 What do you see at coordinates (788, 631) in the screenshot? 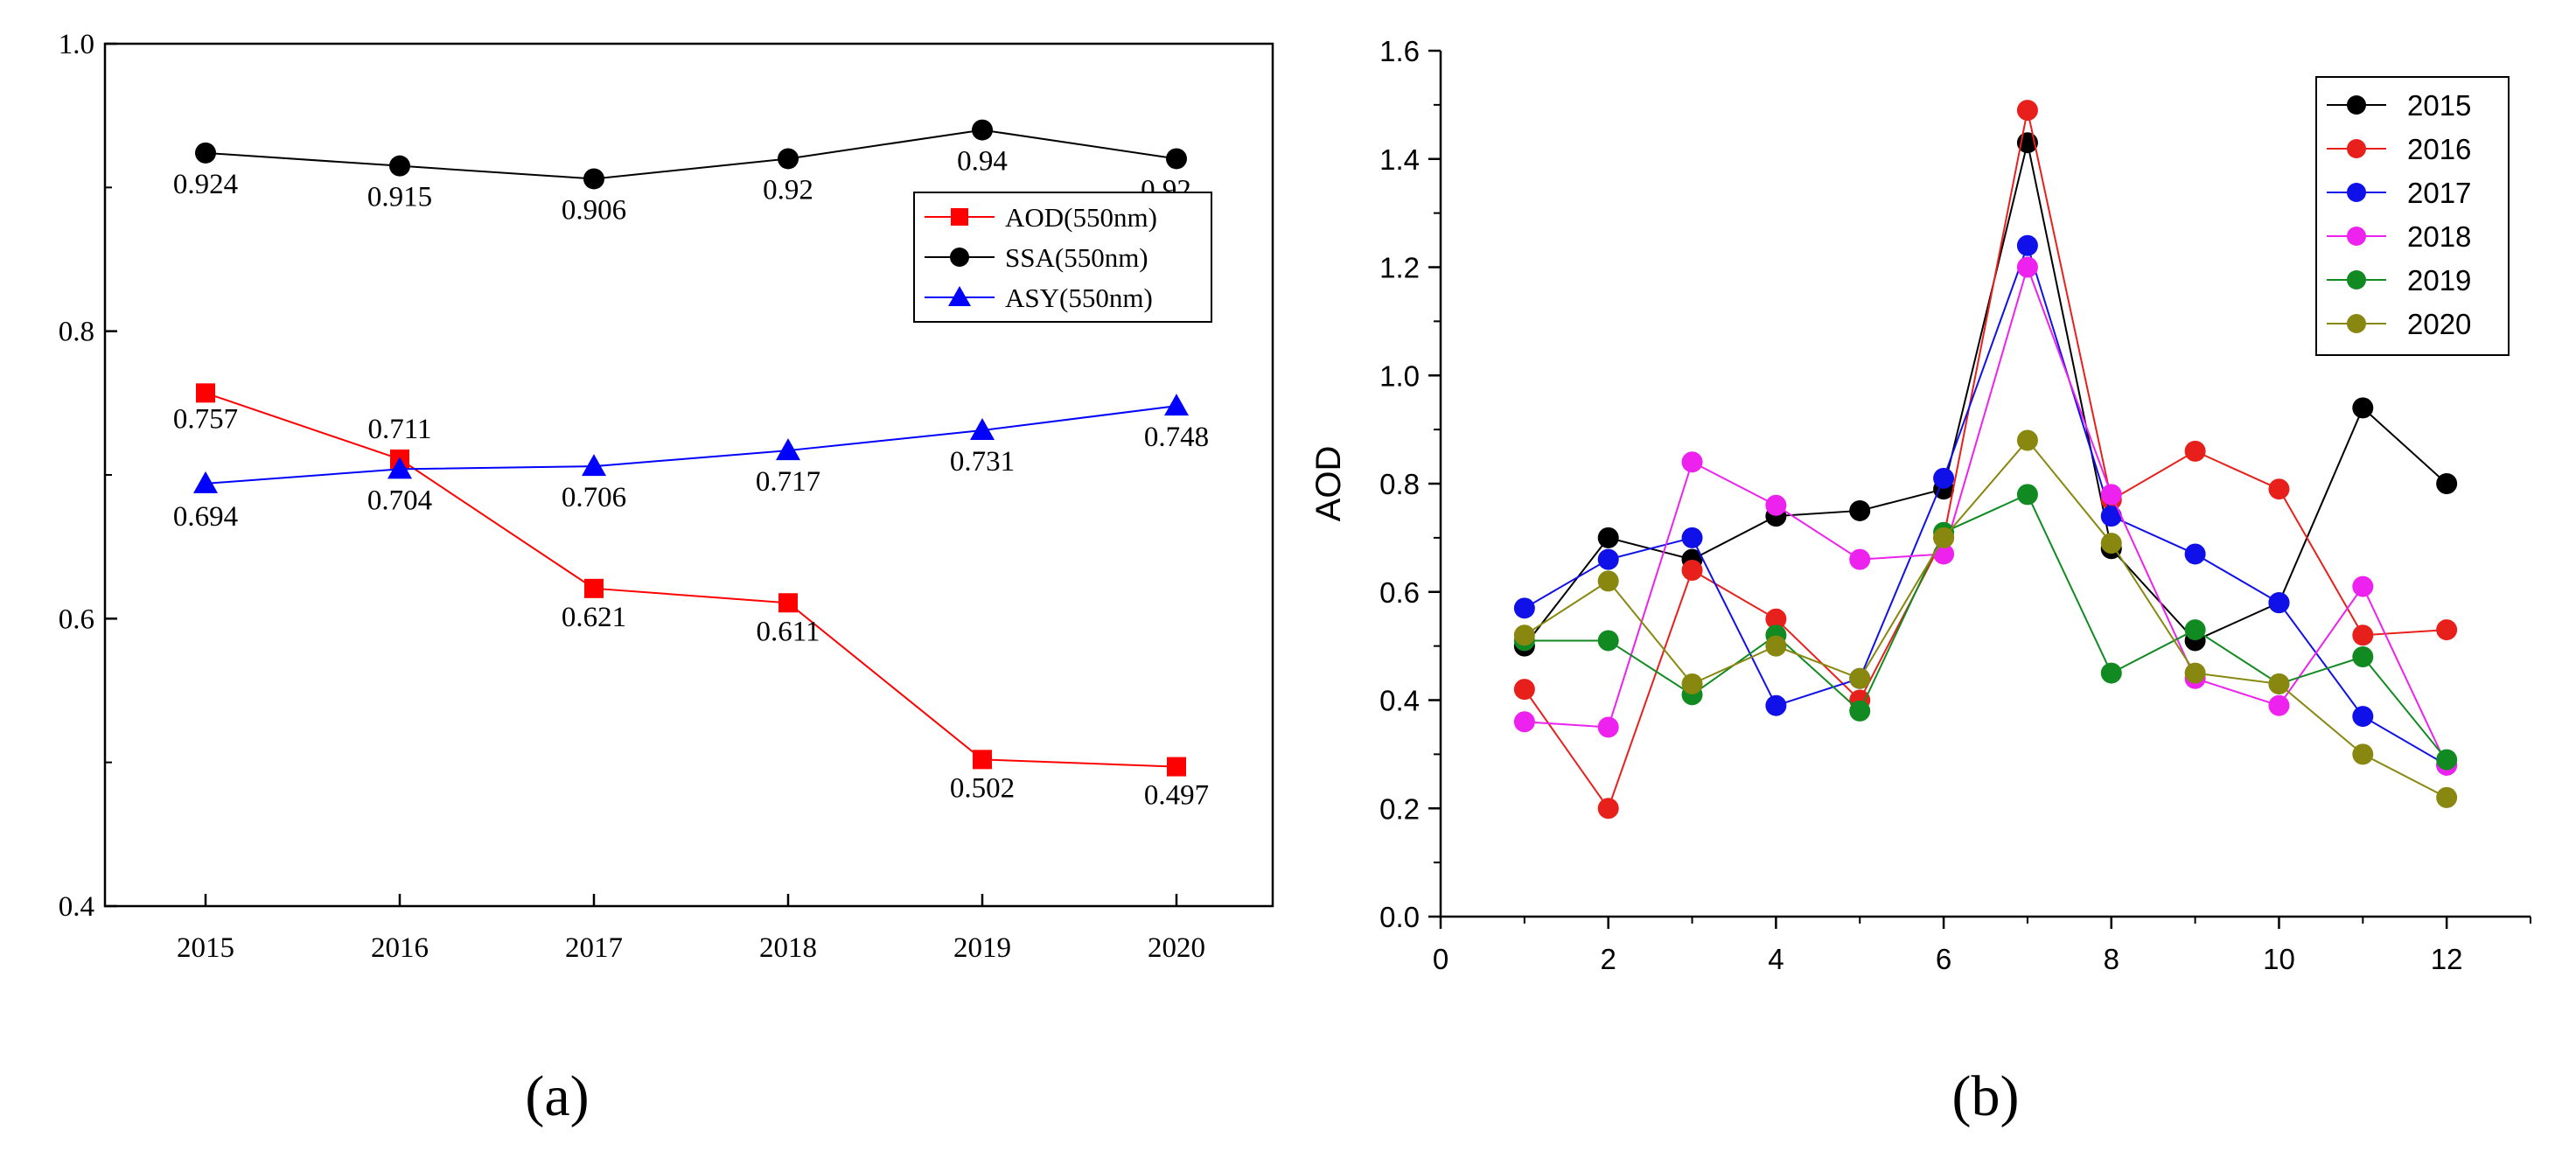
I see `data-label: 0.611` at bounding box center [788, 631].